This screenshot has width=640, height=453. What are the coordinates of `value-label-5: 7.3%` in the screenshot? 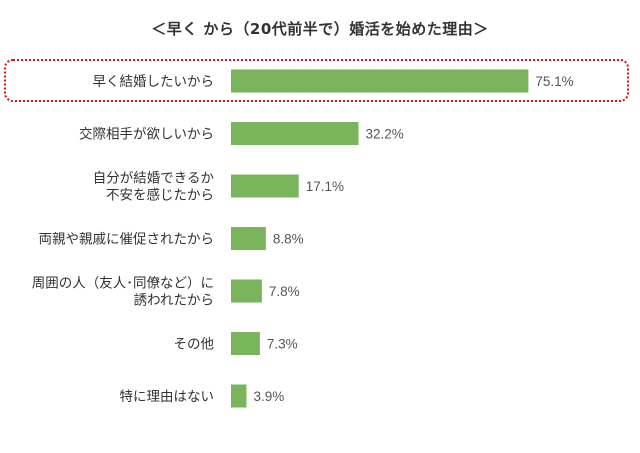 It's located at (282, 344).